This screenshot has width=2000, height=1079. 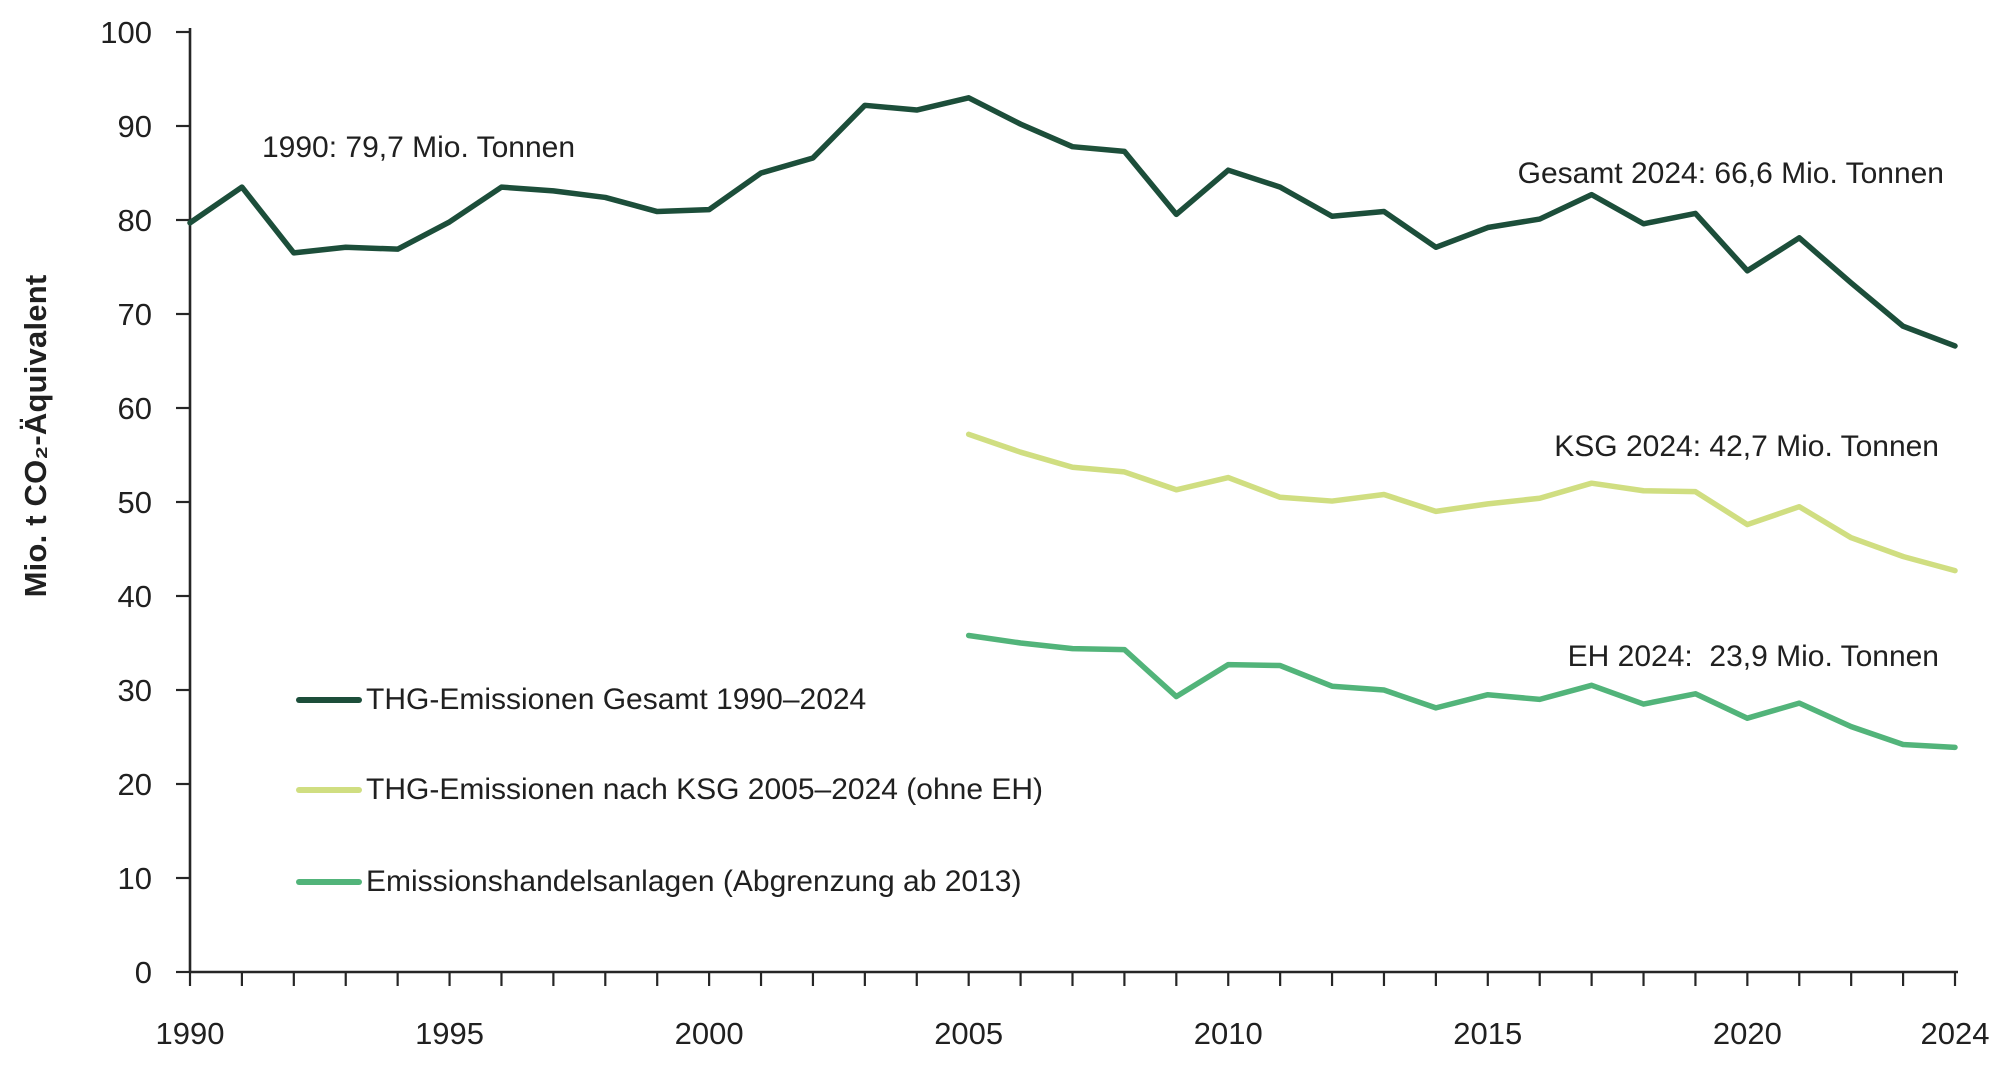 I want to click on y-tick-label: 30, so click(x=135, y=690).